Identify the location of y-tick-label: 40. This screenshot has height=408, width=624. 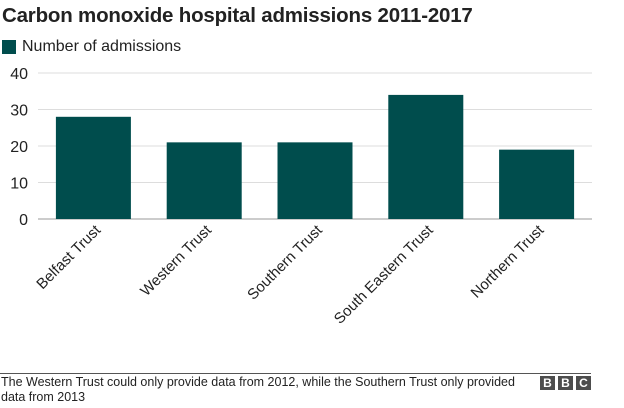
(19, 74).